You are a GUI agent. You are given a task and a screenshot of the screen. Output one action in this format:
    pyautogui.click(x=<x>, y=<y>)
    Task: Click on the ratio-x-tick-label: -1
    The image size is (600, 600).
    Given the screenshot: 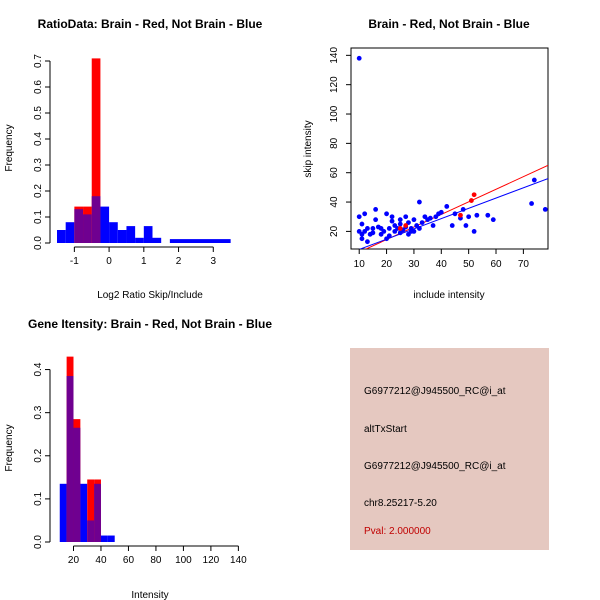 What is the action you would take?
    pyautogui.click(x=74, y=261)
    